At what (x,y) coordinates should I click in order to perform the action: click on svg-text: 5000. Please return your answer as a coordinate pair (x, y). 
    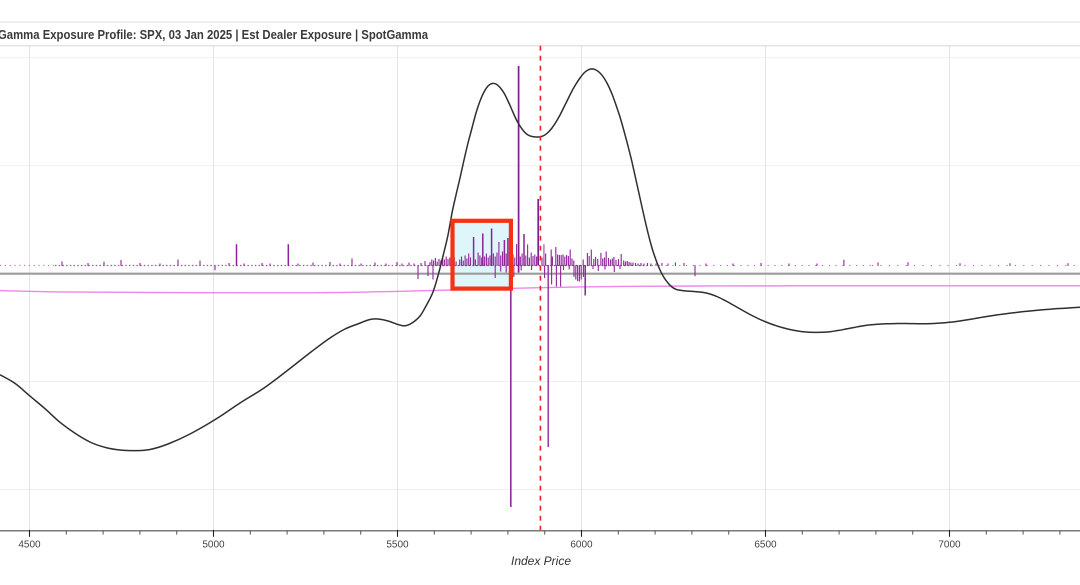
    Looking at the image, I should click on (213, 545).